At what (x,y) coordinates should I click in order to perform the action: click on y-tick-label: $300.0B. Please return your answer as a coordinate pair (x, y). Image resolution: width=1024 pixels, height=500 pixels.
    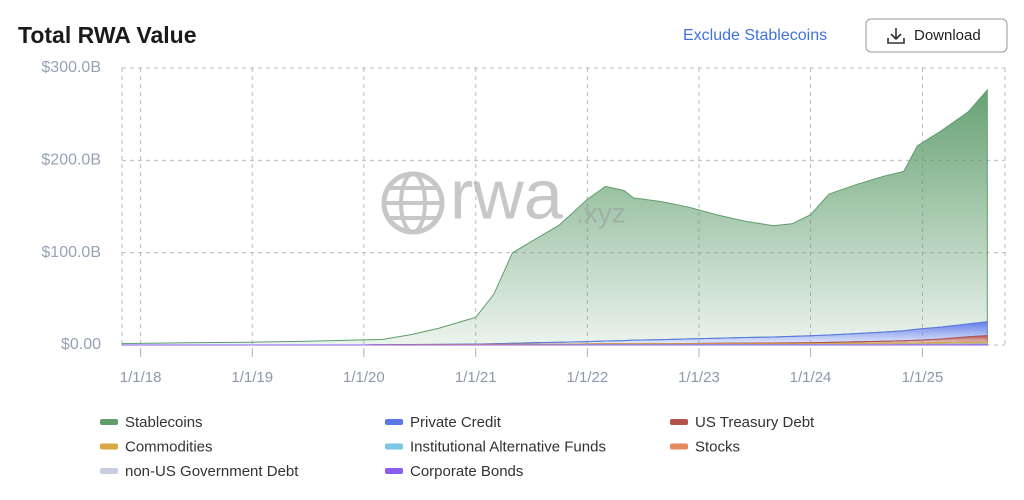
    Looking at the image, I should click on (71, 67).